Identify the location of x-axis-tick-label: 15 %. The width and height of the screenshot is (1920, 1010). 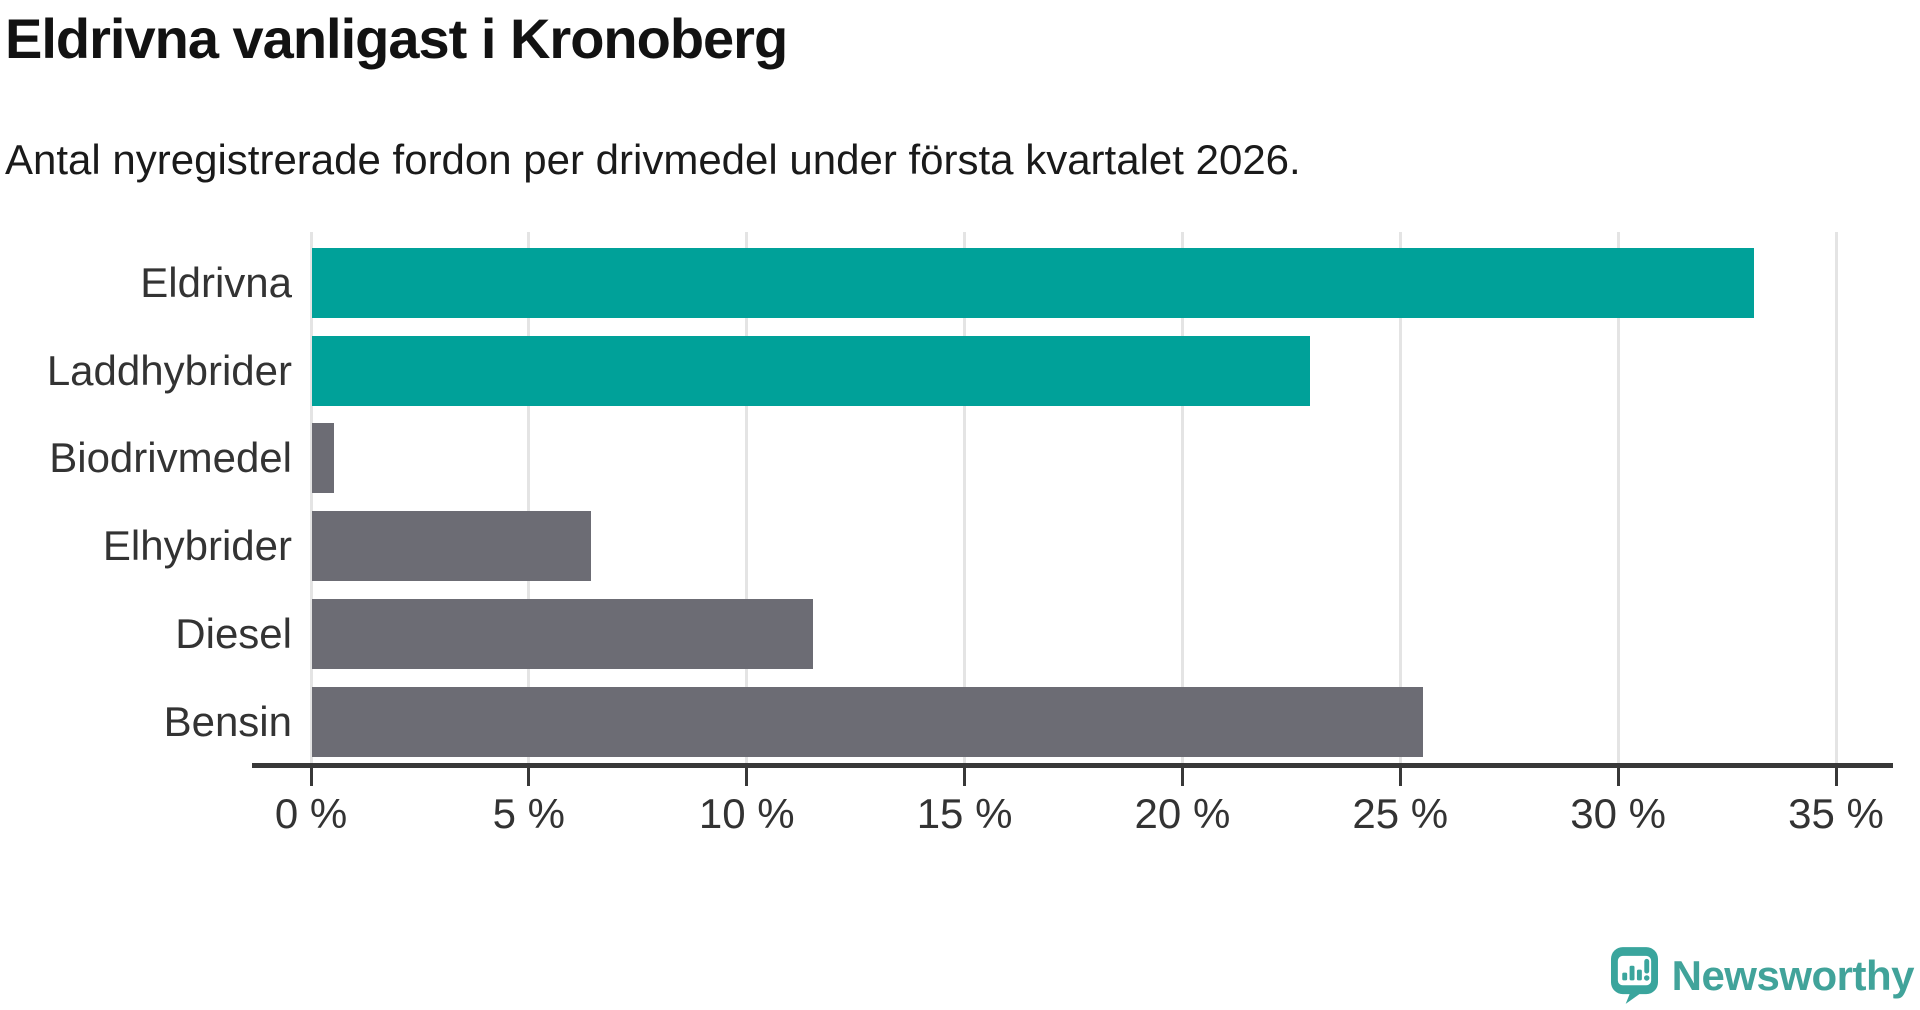
(964, 813).